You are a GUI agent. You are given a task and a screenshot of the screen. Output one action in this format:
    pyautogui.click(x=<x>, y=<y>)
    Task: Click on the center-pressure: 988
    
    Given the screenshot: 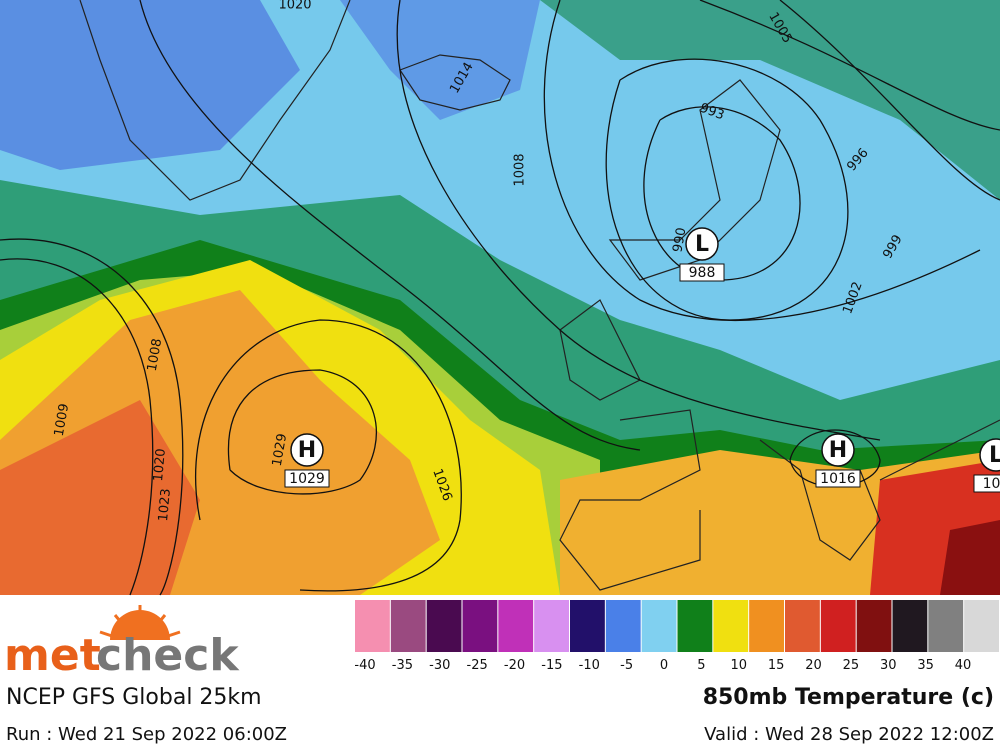 What is the action you would take?
    pyautogui.click(x=702, y=273)
    